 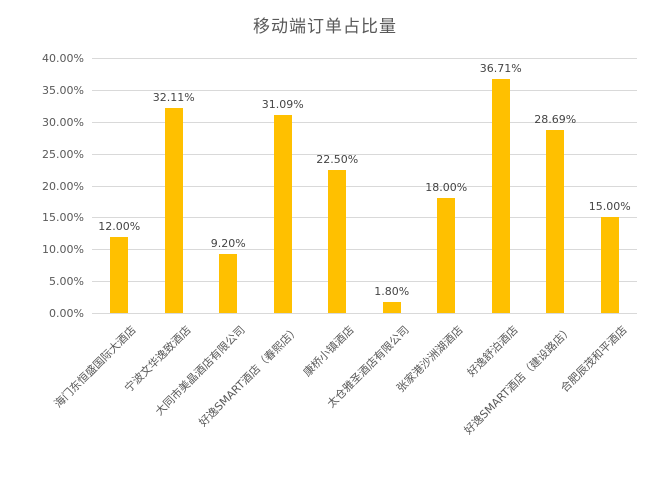 I want to click on chart-title: 移动端订单占比量, so click(x=325, y=27).